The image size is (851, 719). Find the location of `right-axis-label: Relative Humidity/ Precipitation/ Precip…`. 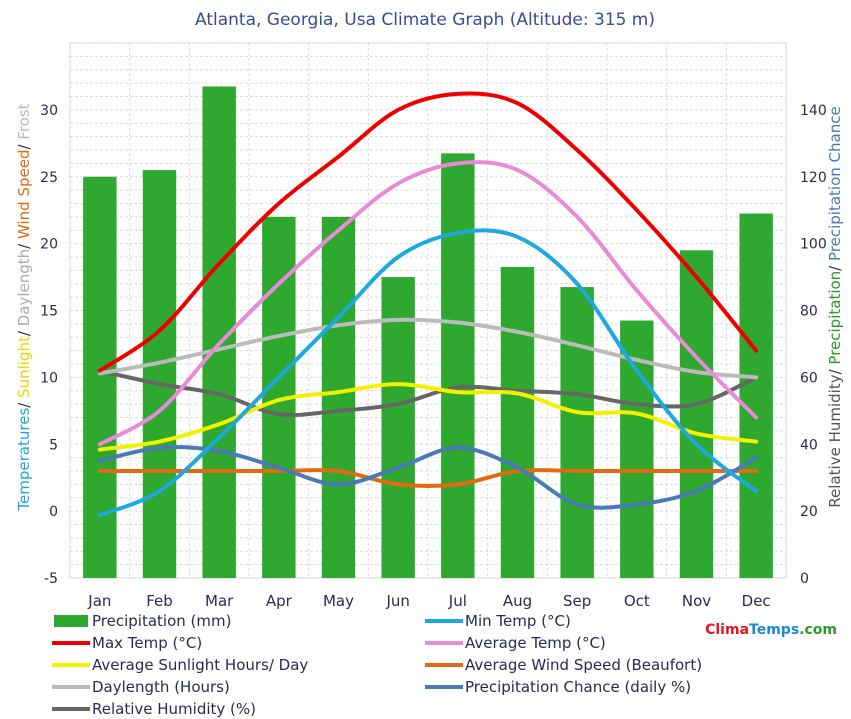

right-axis-label: Relative Humidity/ Precipitation/ Precip… is located at coordinates (835, 306).